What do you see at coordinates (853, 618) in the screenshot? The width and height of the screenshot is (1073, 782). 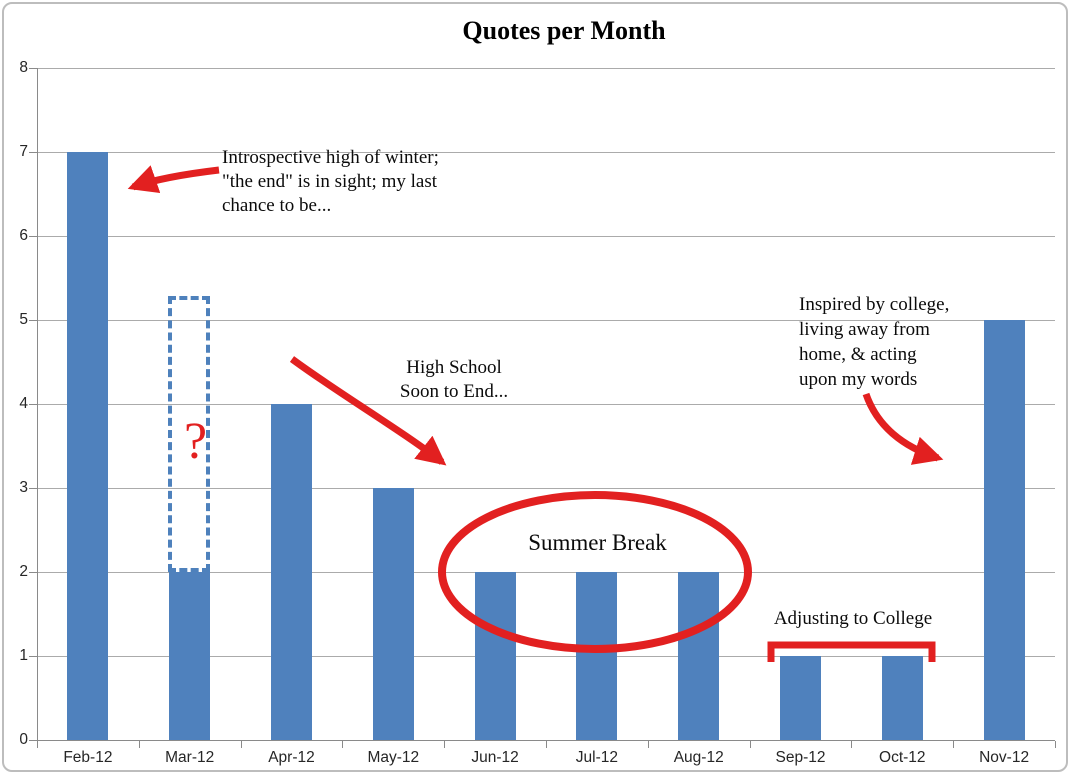 I see `adjusting-to-college-label: Adjusting to College` at bounding box center [853, 618].